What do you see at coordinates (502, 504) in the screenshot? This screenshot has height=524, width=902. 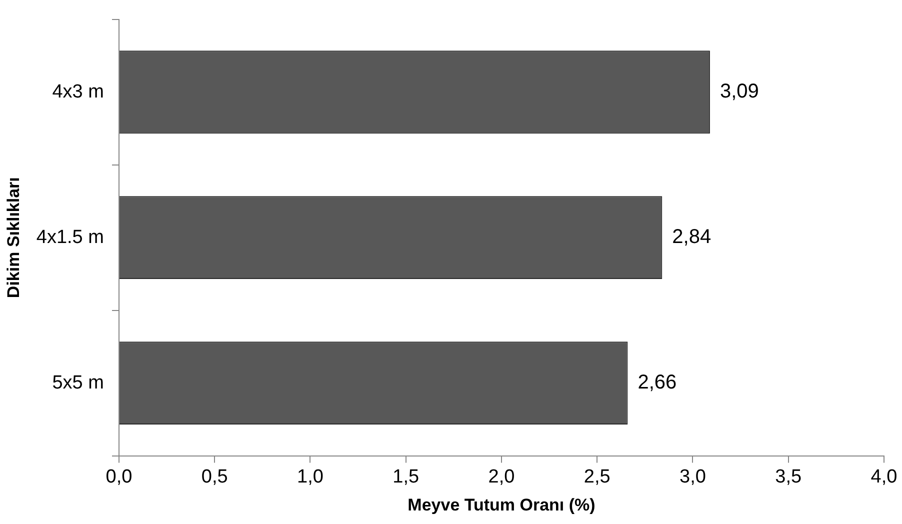 I see `x-axis-title: Meyve Tutum Oranı (%)` at bounding box center [502, 504].